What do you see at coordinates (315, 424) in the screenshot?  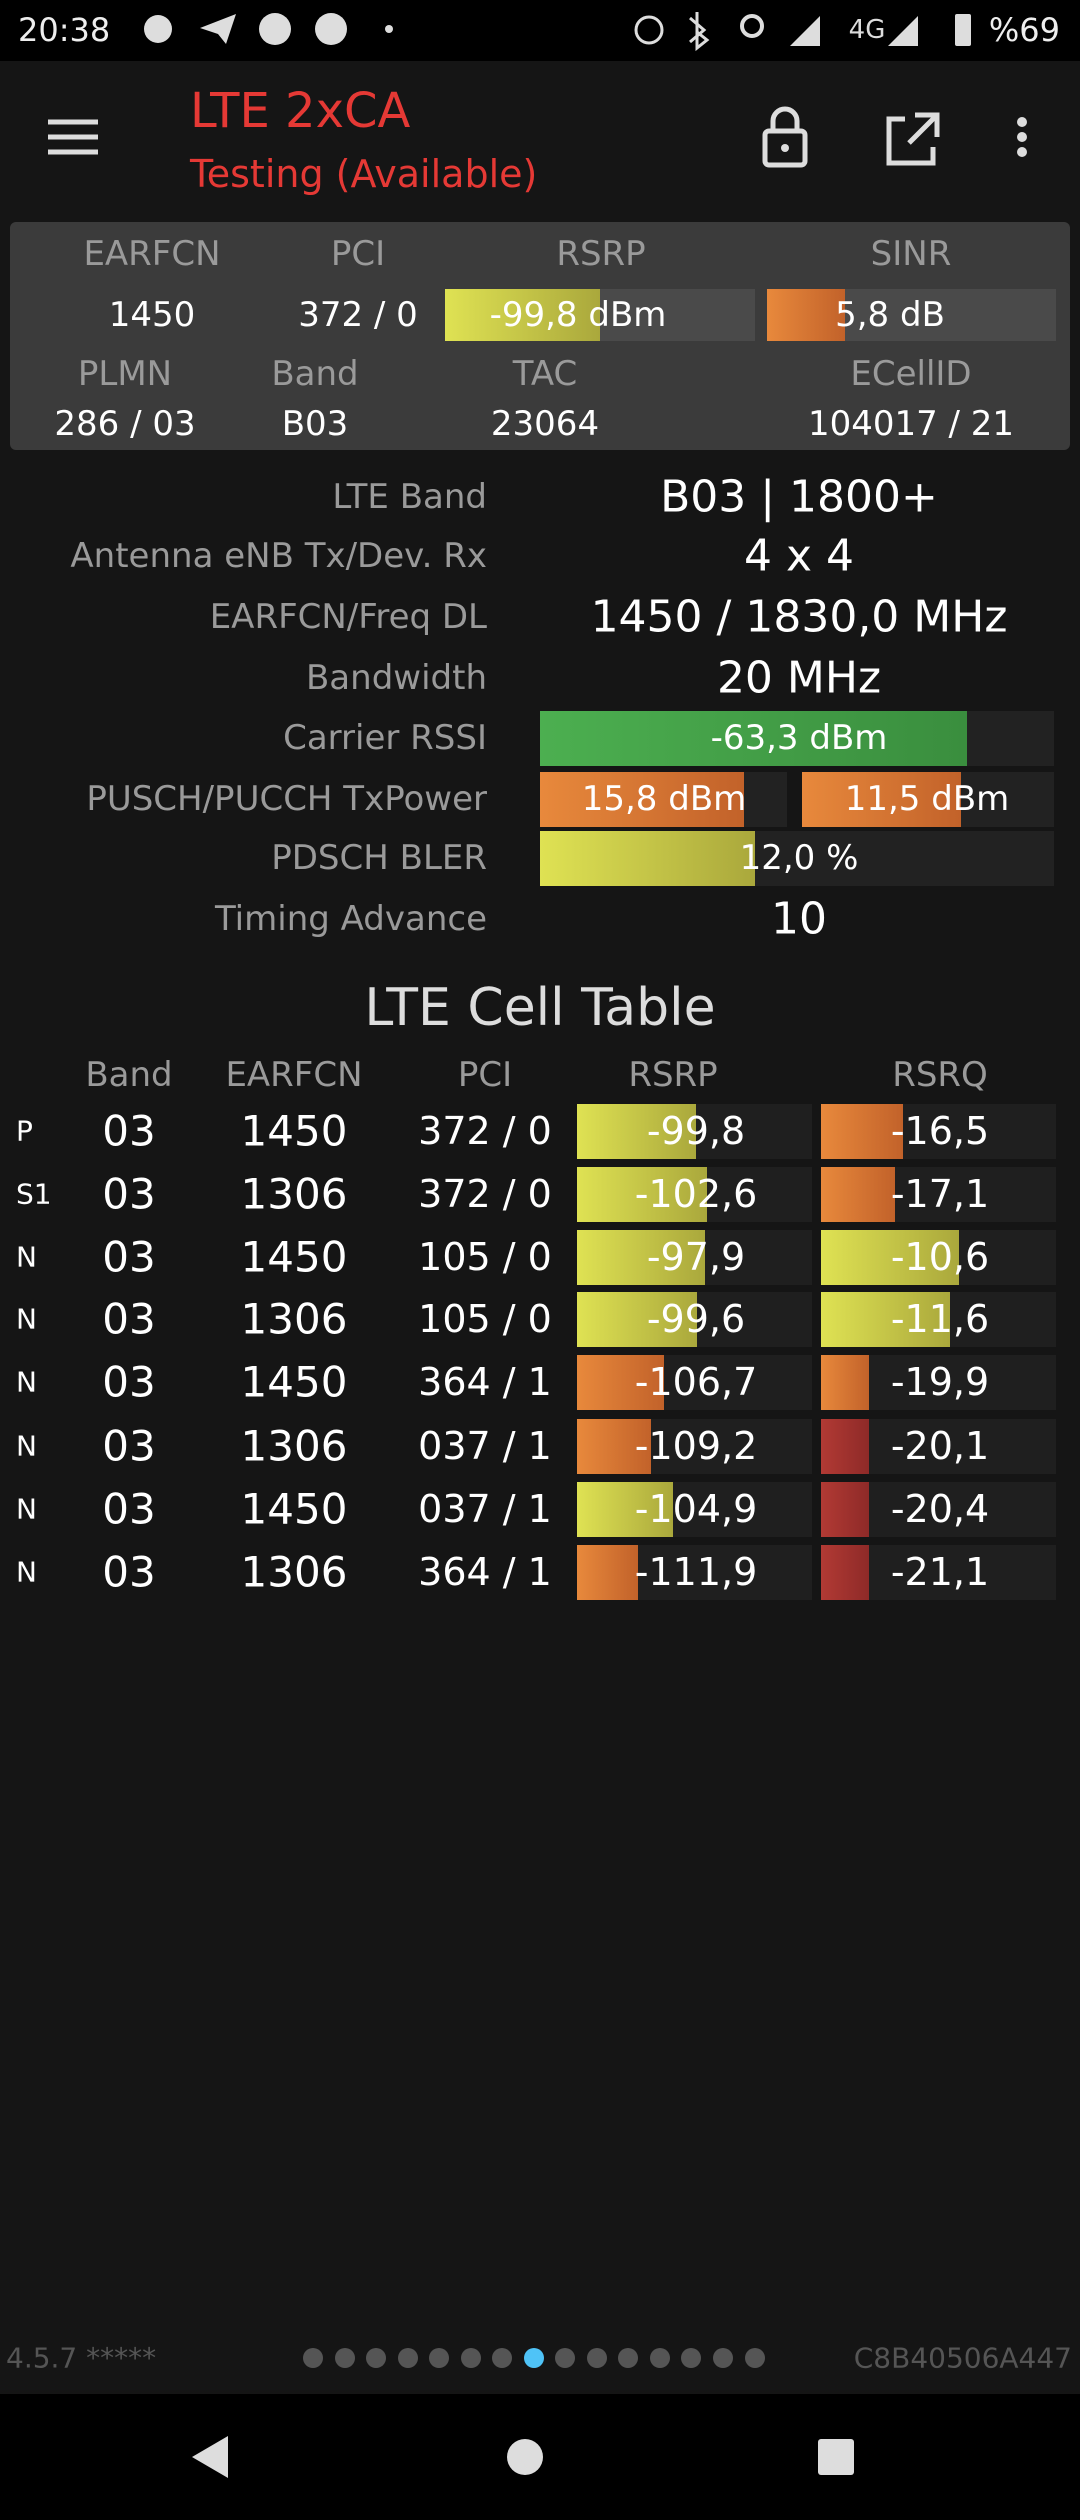 I see `summary-value: B03` at bounding box center [315, 424].